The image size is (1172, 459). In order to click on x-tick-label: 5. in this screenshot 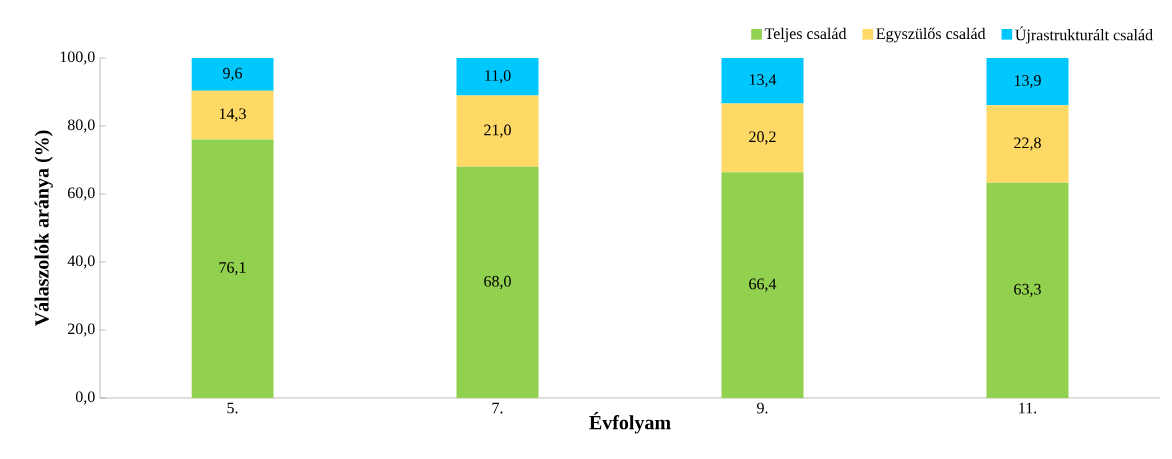, I will do `click(232, 408)`.